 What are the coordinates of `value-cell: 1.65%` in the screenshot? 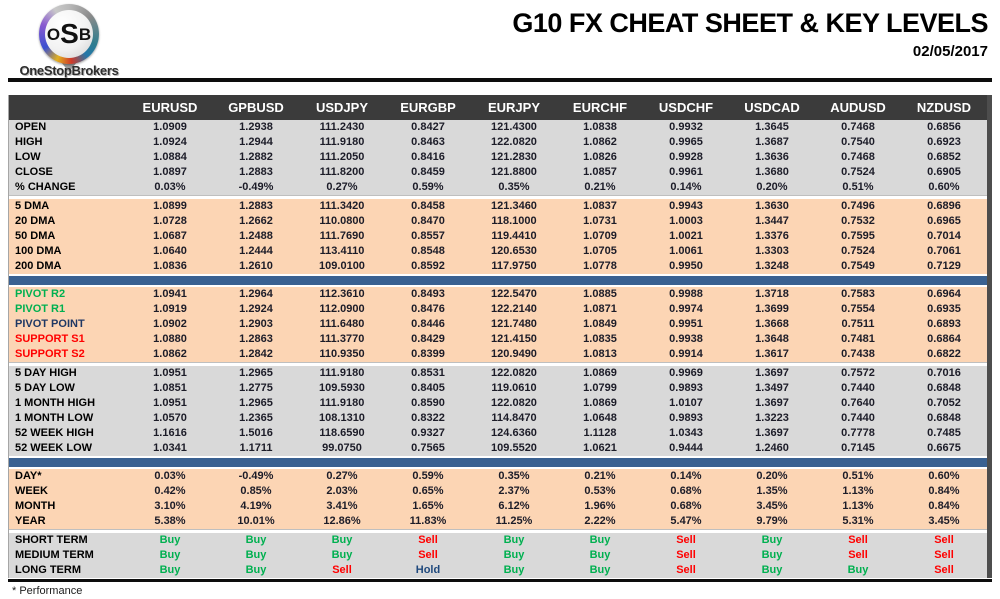 It's located at (428, 506).